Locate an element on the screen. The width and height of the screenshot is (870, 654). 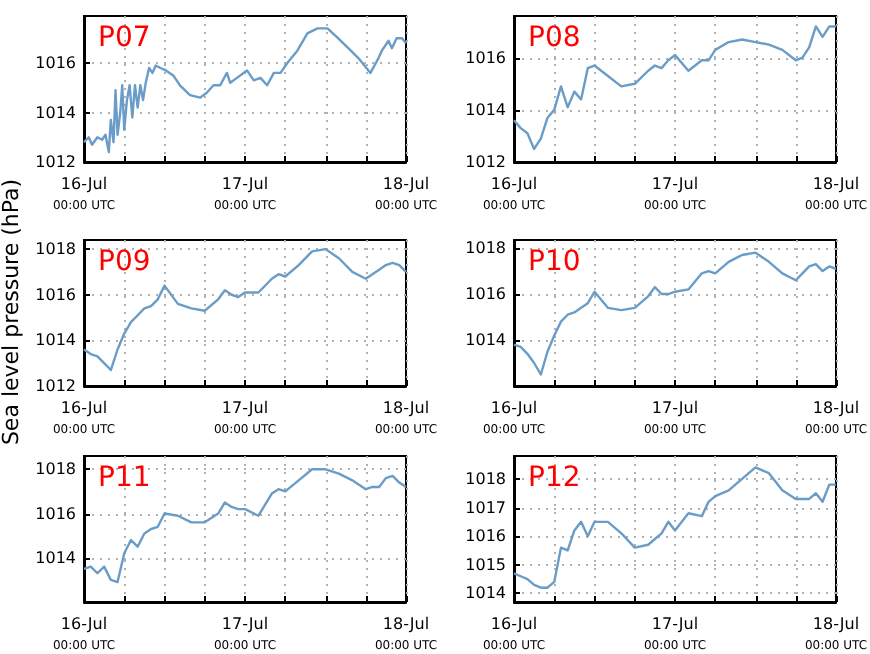
chart-title: P08 is located at coordinates (554, 38).